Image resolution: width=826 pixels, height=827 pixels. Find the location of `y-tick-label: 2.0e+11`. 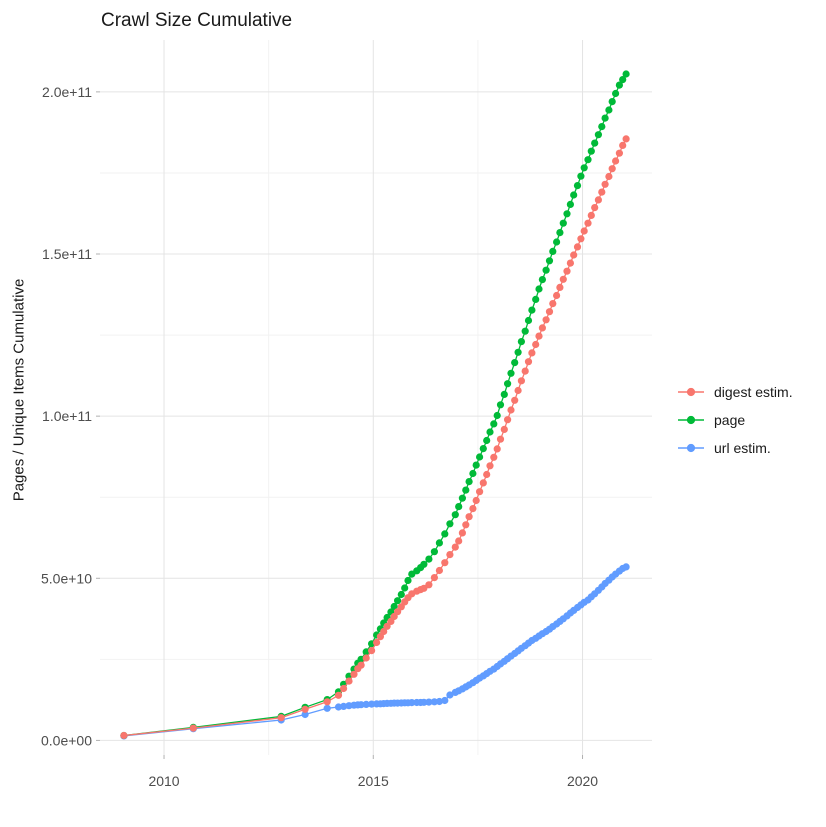

y-tick-label: 2.0e+11 is located at coordinates (67, 92).